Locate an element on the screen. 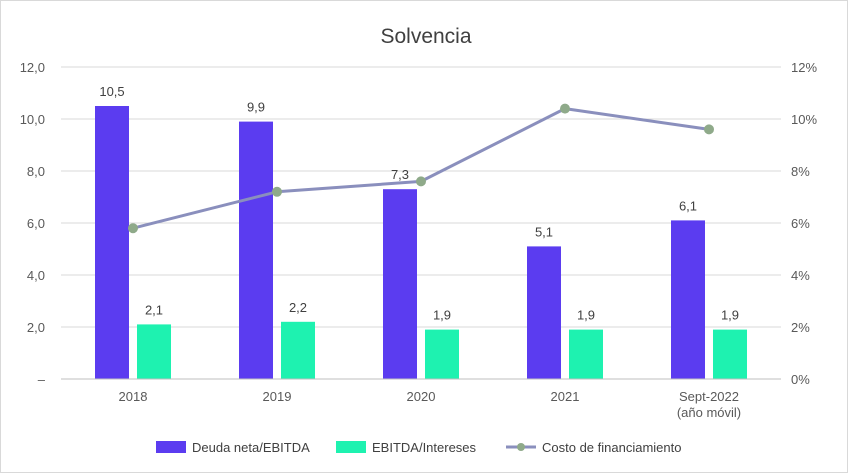 This screenshot has height=475, width=850. legend-label: Deuda neta/EBITDA is located at coordinates (251, 447).